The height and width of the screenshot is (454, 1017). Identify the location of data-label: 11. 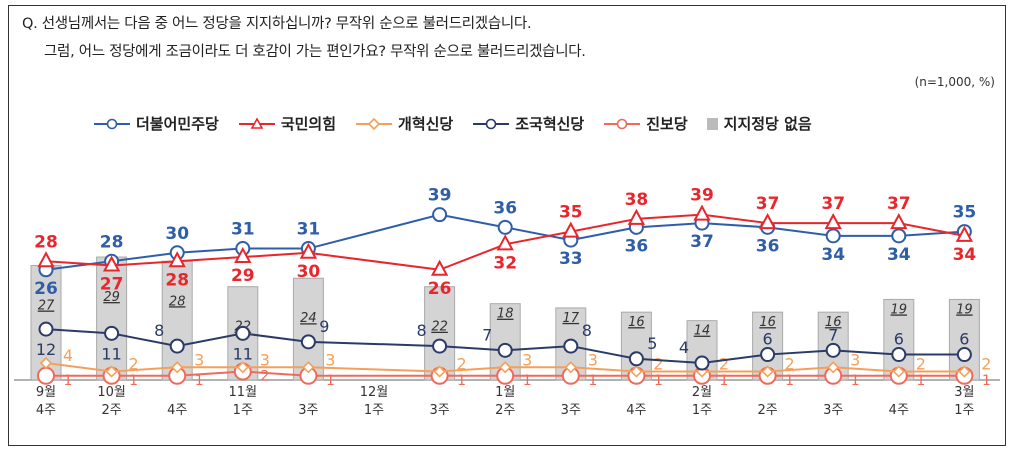
(243, 353).